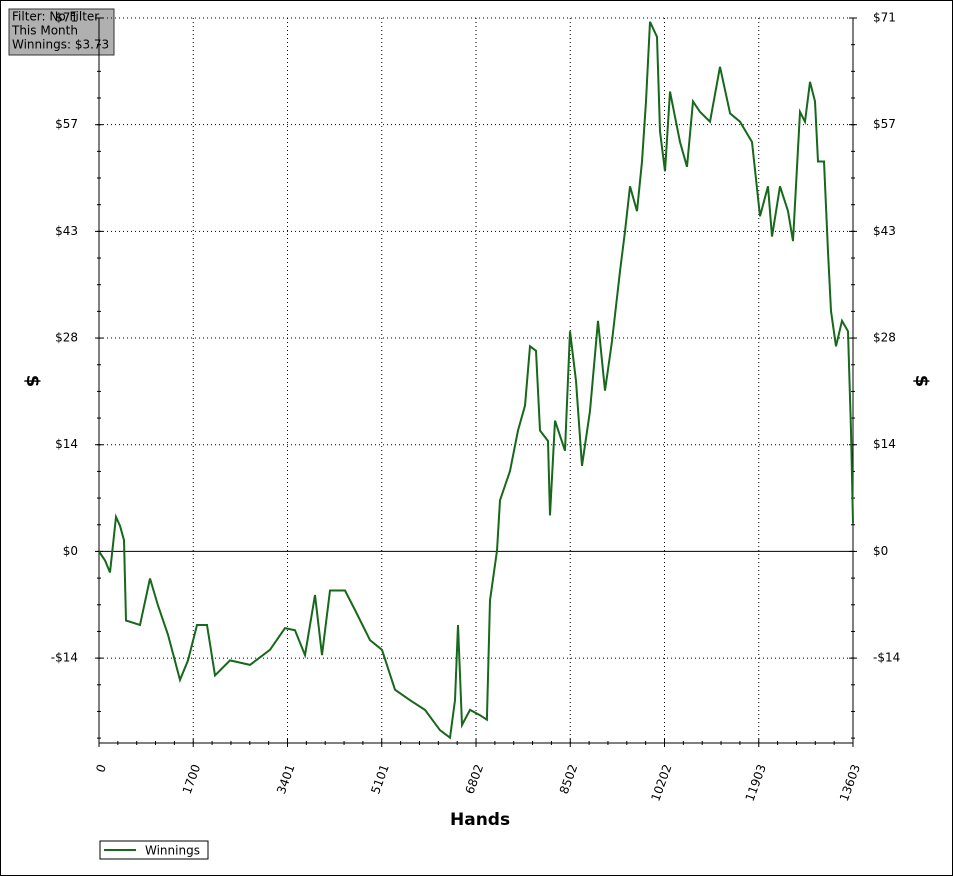 This screenshot has height=876, width=953. What do you see at coordinates (101, 768) in the screenshot?
I see `x-tick-label: 0` at bounding box center [101, 768].